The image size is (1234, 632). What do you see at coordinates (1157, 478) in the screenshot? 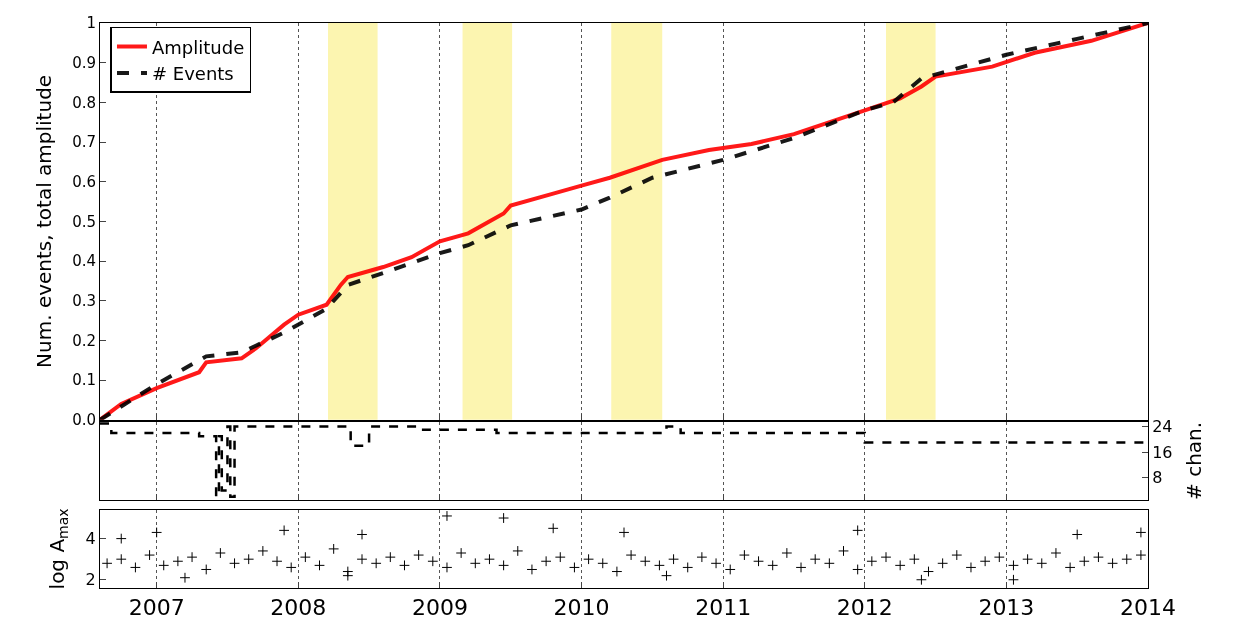
I see `y2-tick-label: 8` at bounding box center [1157, 478].